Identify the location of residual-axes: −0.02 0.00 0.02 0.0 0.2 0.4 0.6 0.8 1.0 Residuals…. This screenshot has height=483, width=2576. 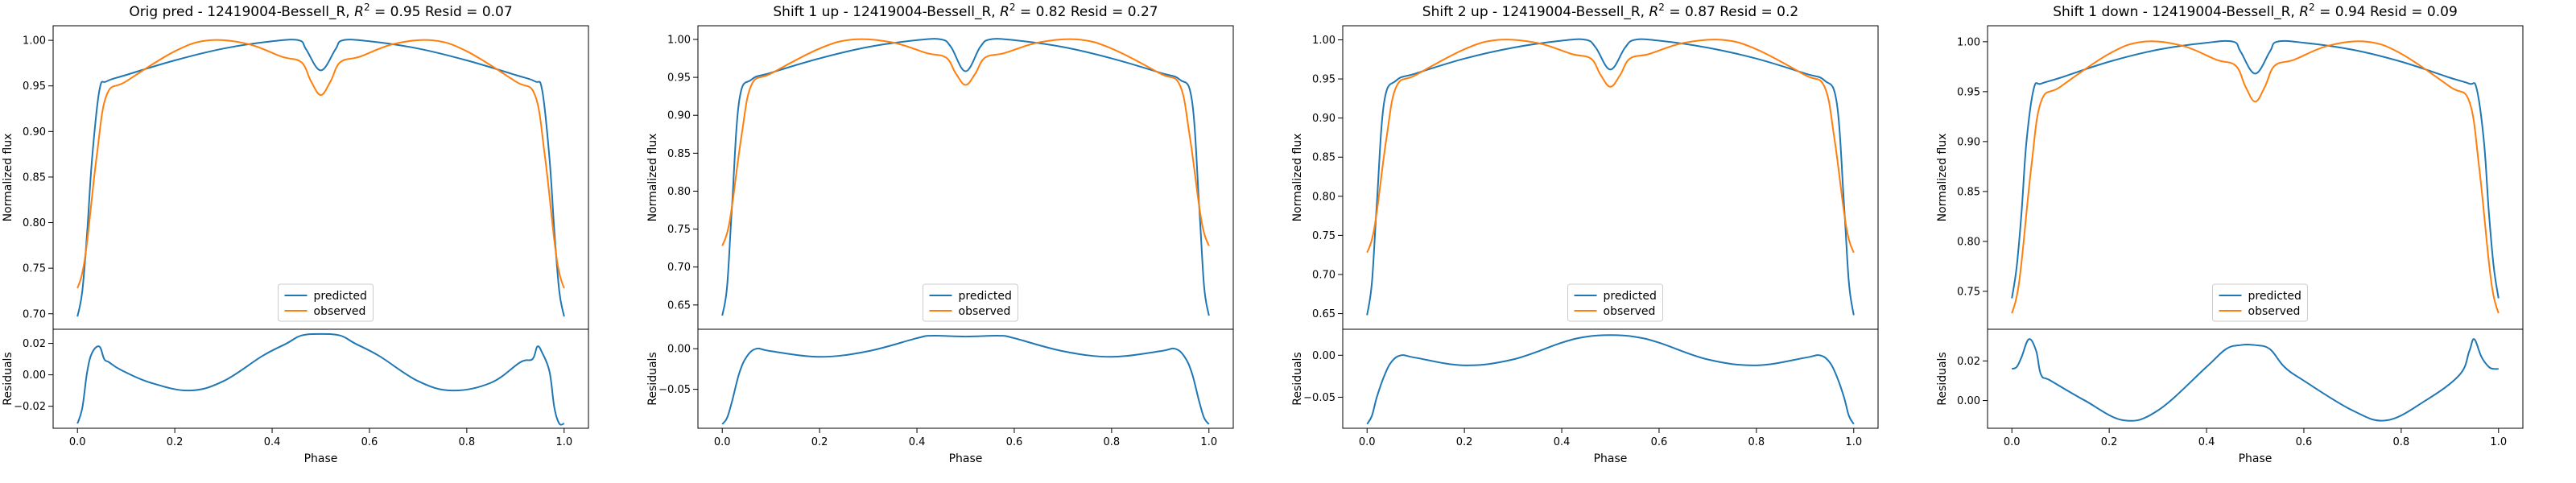
(295, 396).